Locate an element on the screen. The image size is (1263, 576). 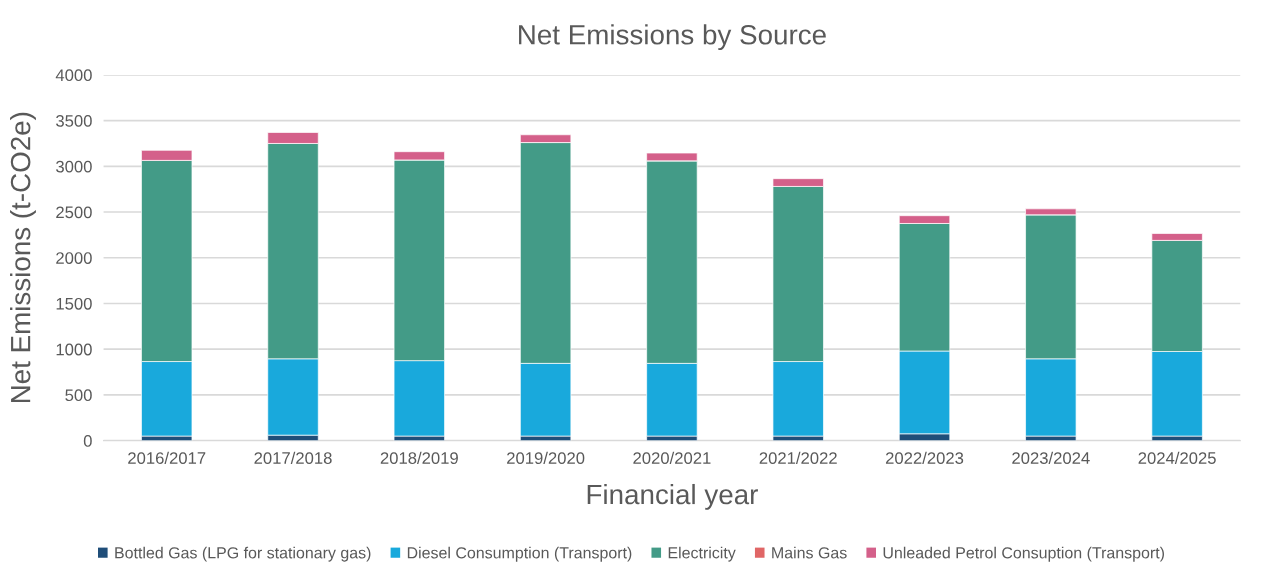
x-tick-label: 2021/2022 is located at coordinates (798, 457).